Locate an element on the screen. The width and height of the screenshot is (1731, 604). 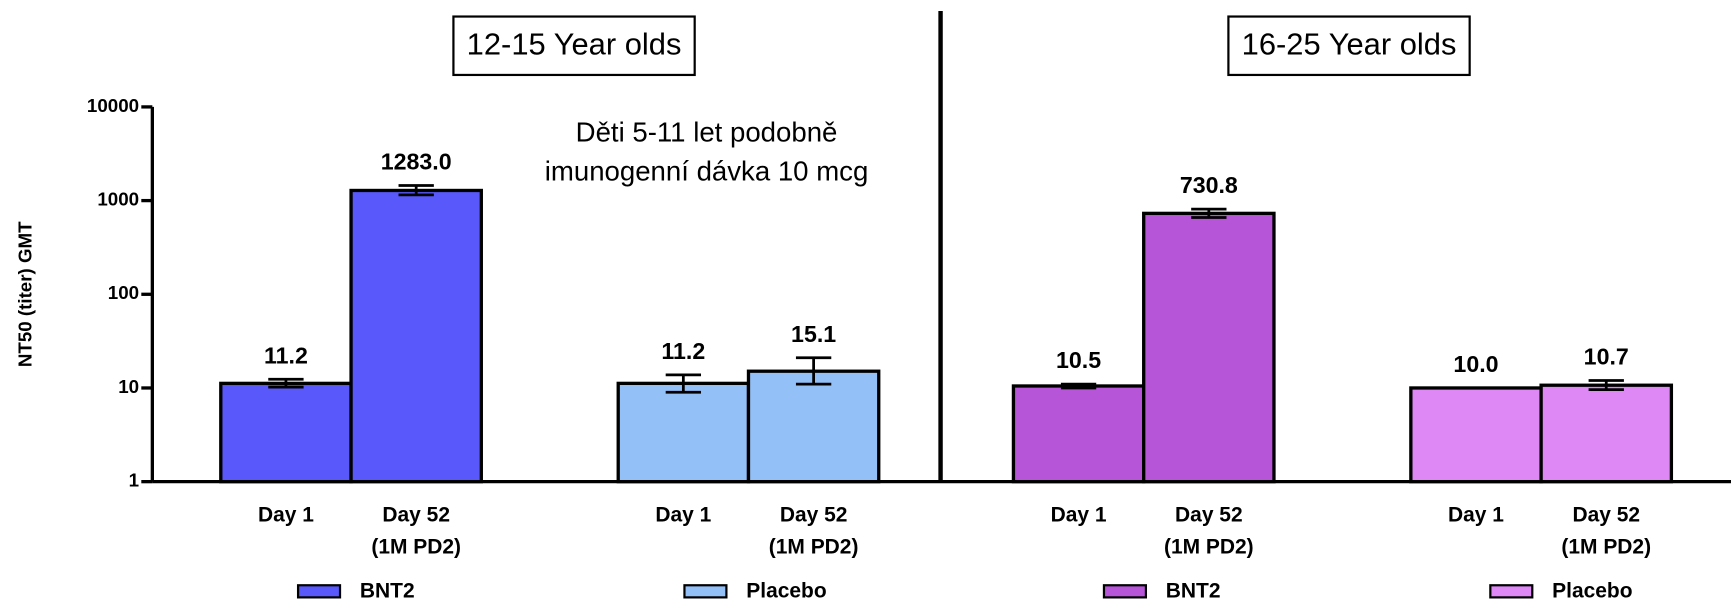
annotation: imunogenní dávka 10 mcg is located at coordinates (707, 170).